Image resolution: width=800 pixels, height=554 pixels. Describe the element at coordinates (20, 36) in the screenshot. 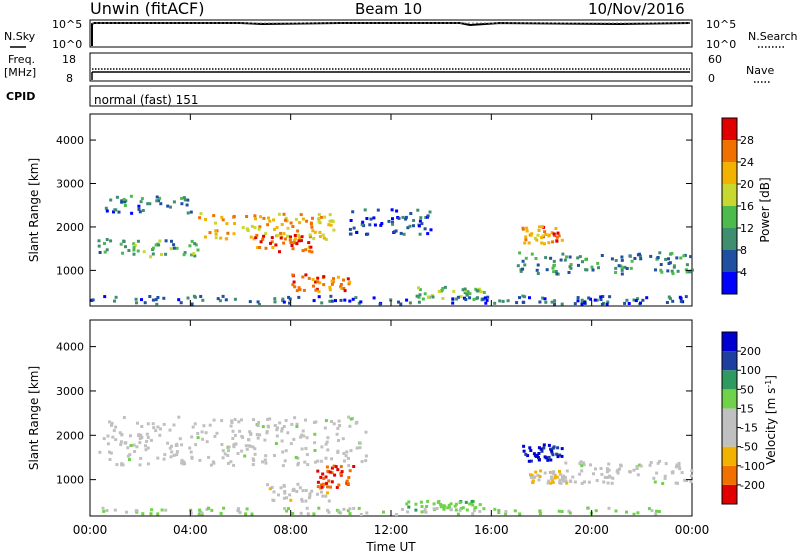

I see `noise-left-label: N.Sky` at that location.